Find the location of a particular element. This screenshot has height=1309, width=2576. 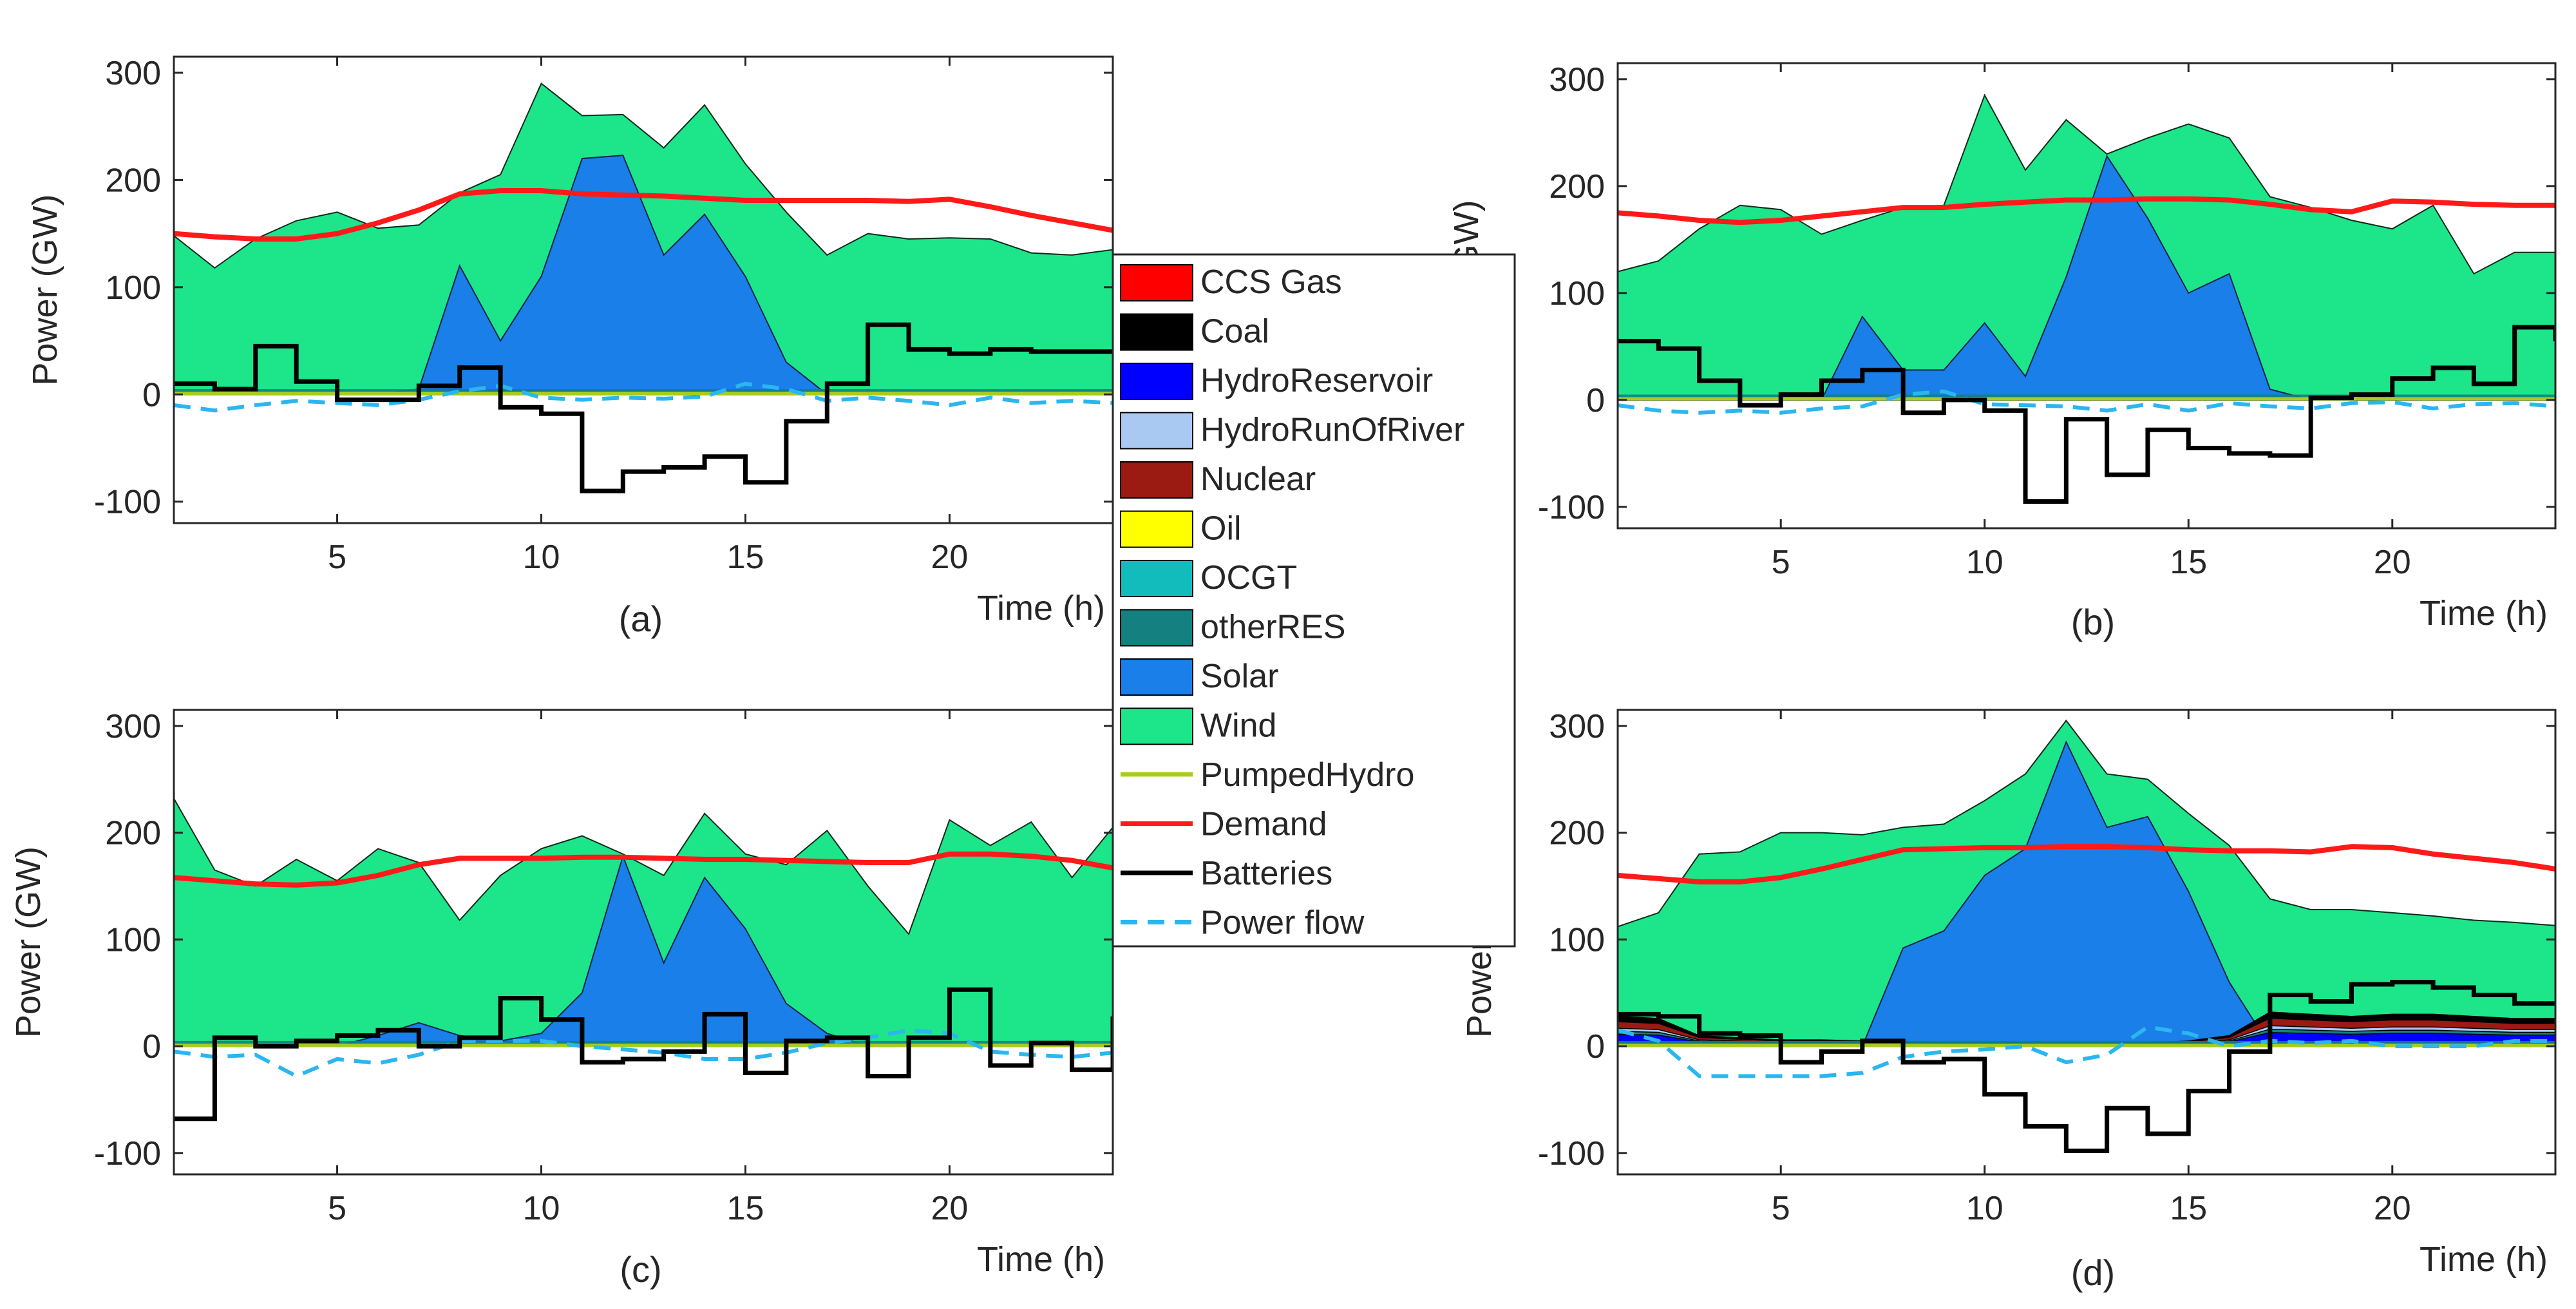

legend-item: otherRES is located at coordinates (1232, 628).